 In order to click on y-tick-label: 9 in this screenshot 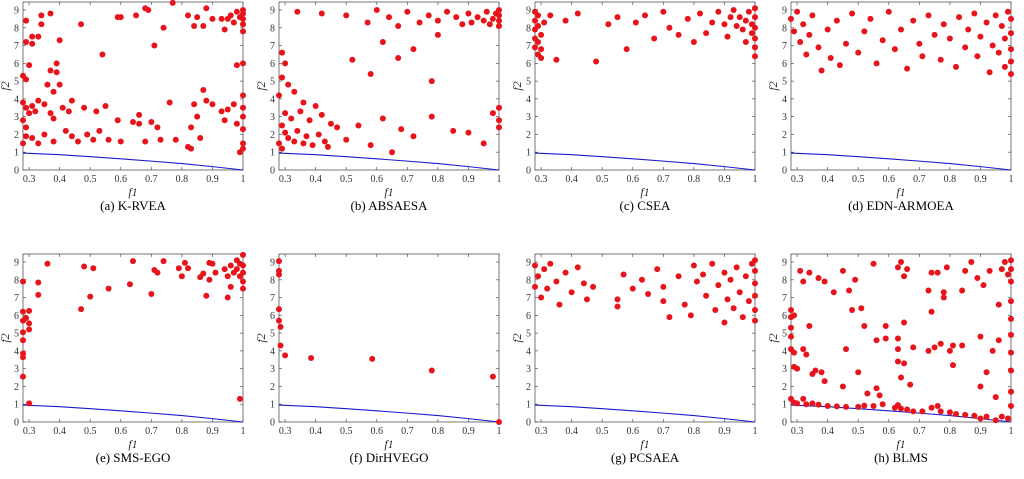, I will do `click(272, 263)`.